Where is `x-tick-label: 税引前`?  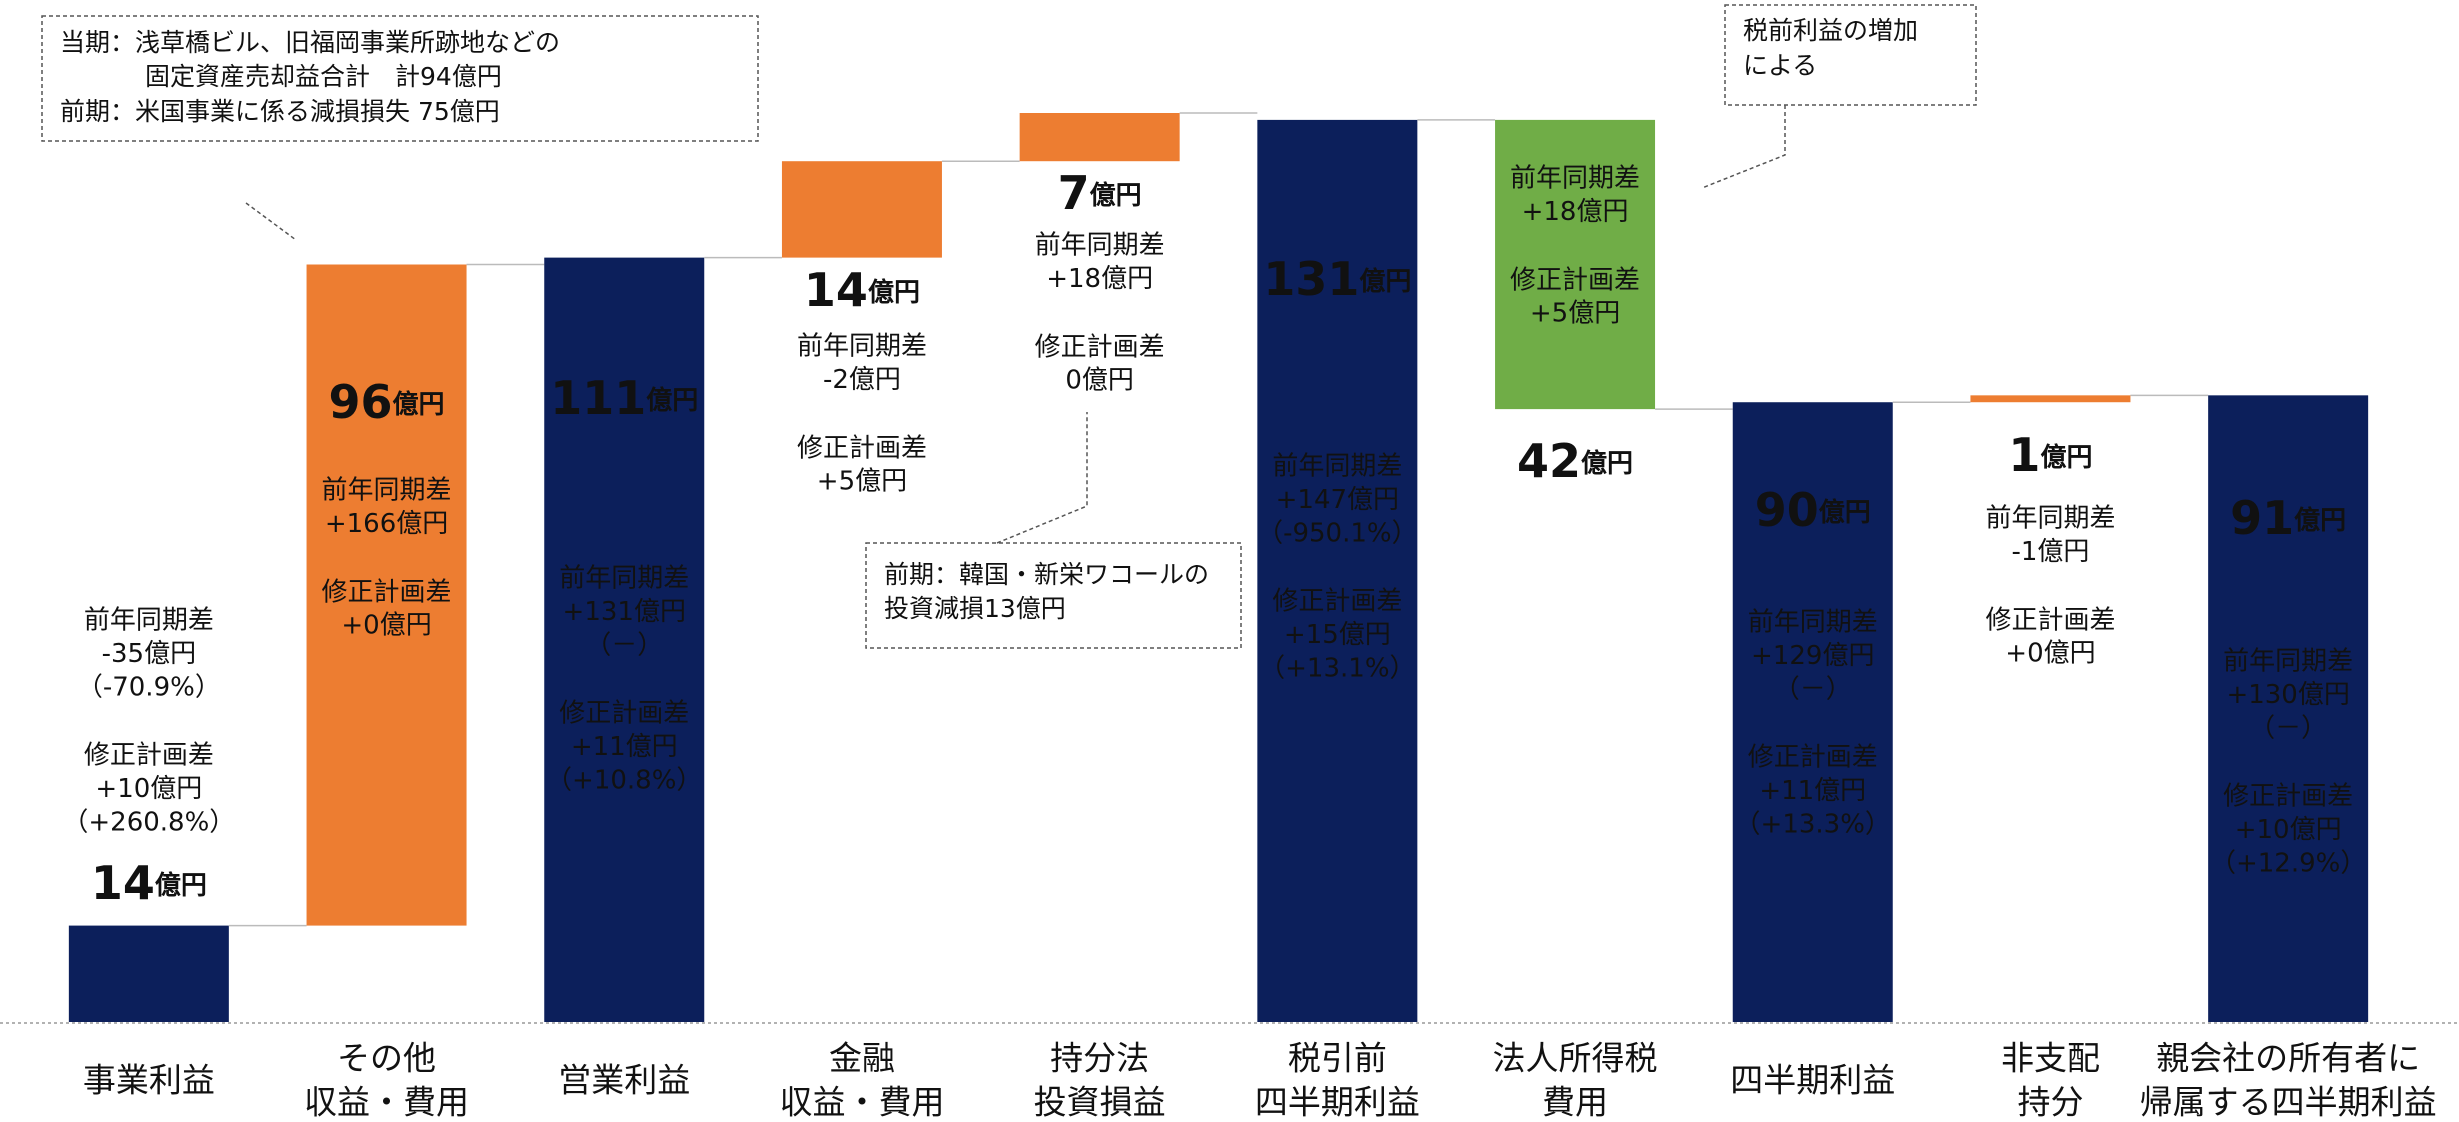 x-tick-label: 税引前 is located at coordinates (1337, 1058).